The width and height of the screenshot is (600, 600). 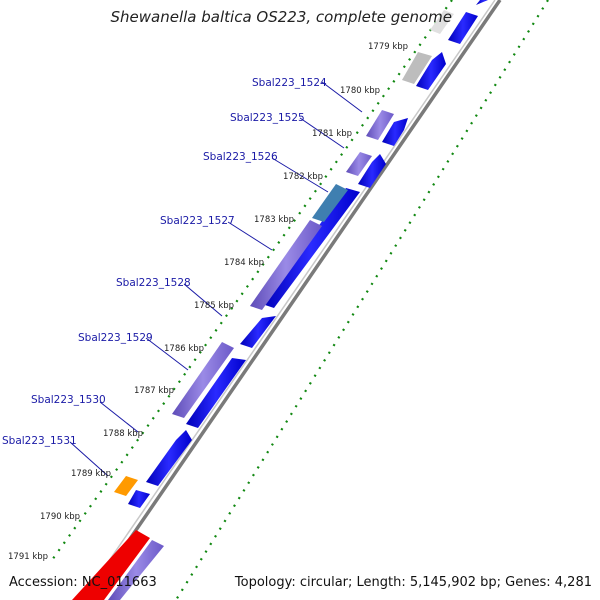 I want to click on gene-label-sbal223-1524: Sbal223_1524, so click(x=289, y=83).